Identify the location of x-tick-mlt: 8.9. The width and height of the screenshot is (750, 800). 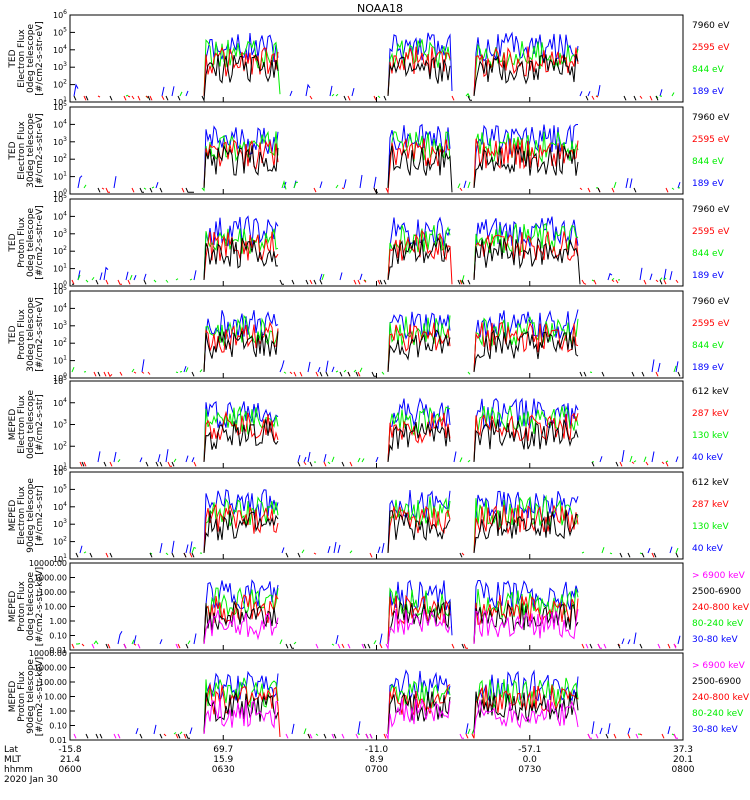
(376, 760).